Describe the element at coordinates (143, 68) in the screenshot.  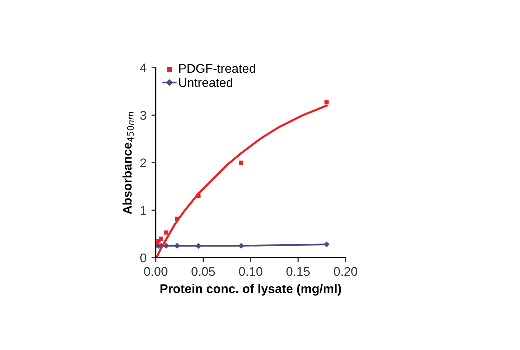
I see `y-tick-label: 4` at that location.